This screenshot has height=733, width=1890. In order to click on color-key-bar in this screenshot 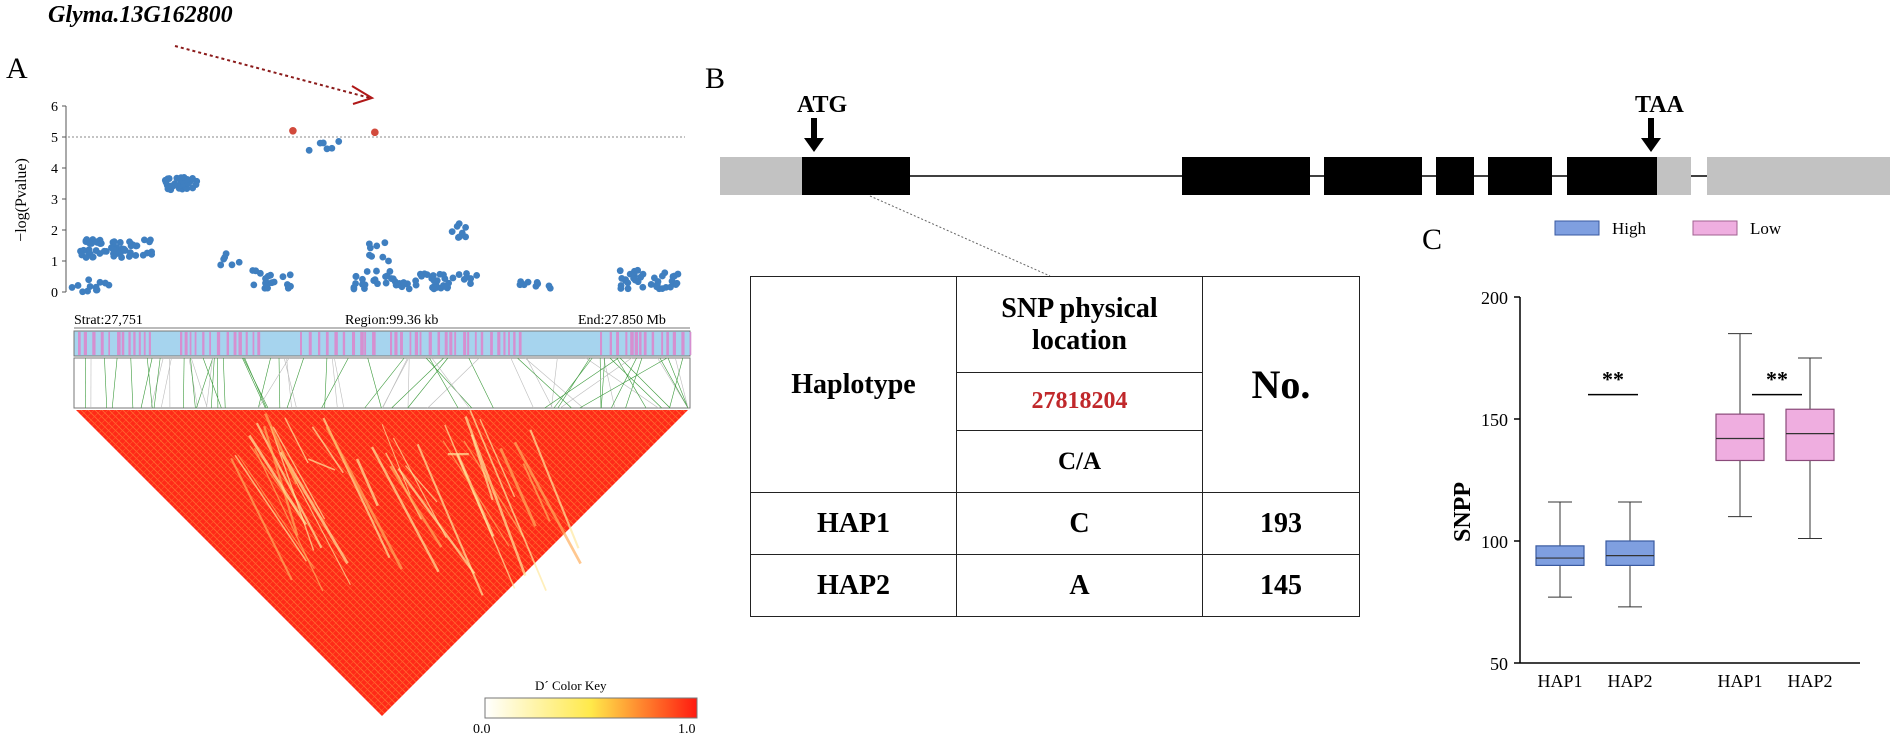, I will do `click(591, 708)`.